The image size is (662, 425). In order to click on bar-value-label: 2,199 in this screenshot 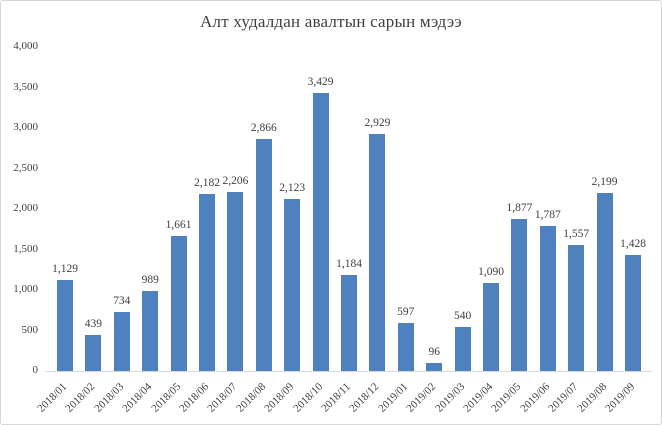, I will do `click(604, 182)`.